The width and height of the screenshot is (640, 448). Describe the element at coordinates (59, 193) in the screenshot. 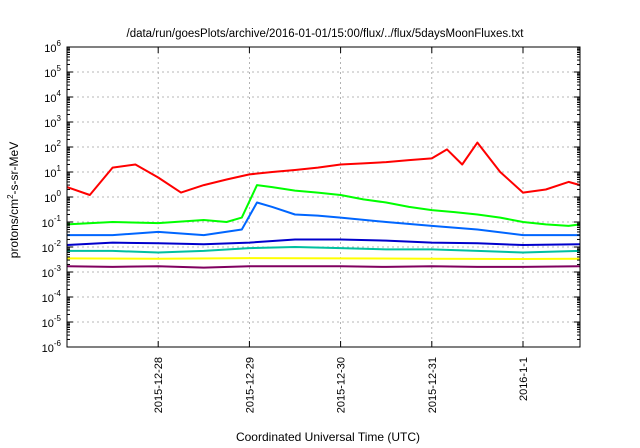

I see `y-tick-label-exp: 0` at that location.